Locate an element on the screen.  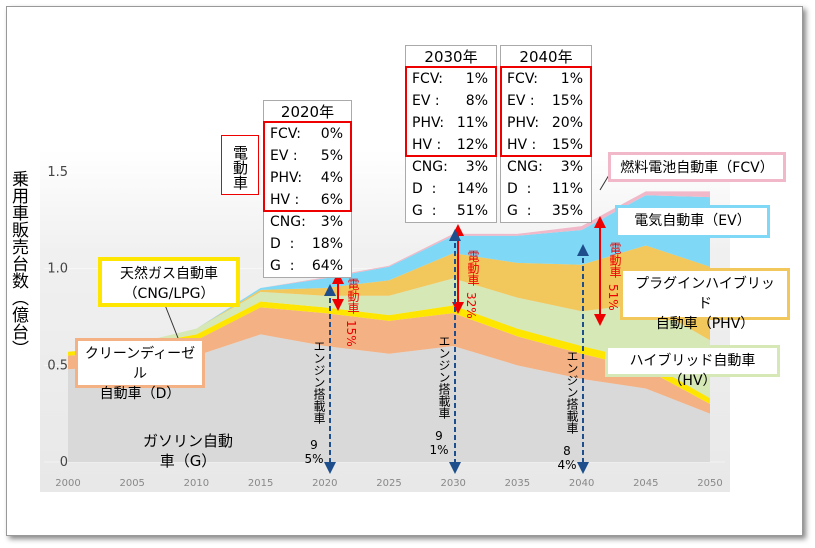
leader is located at coordinates (171, 321).